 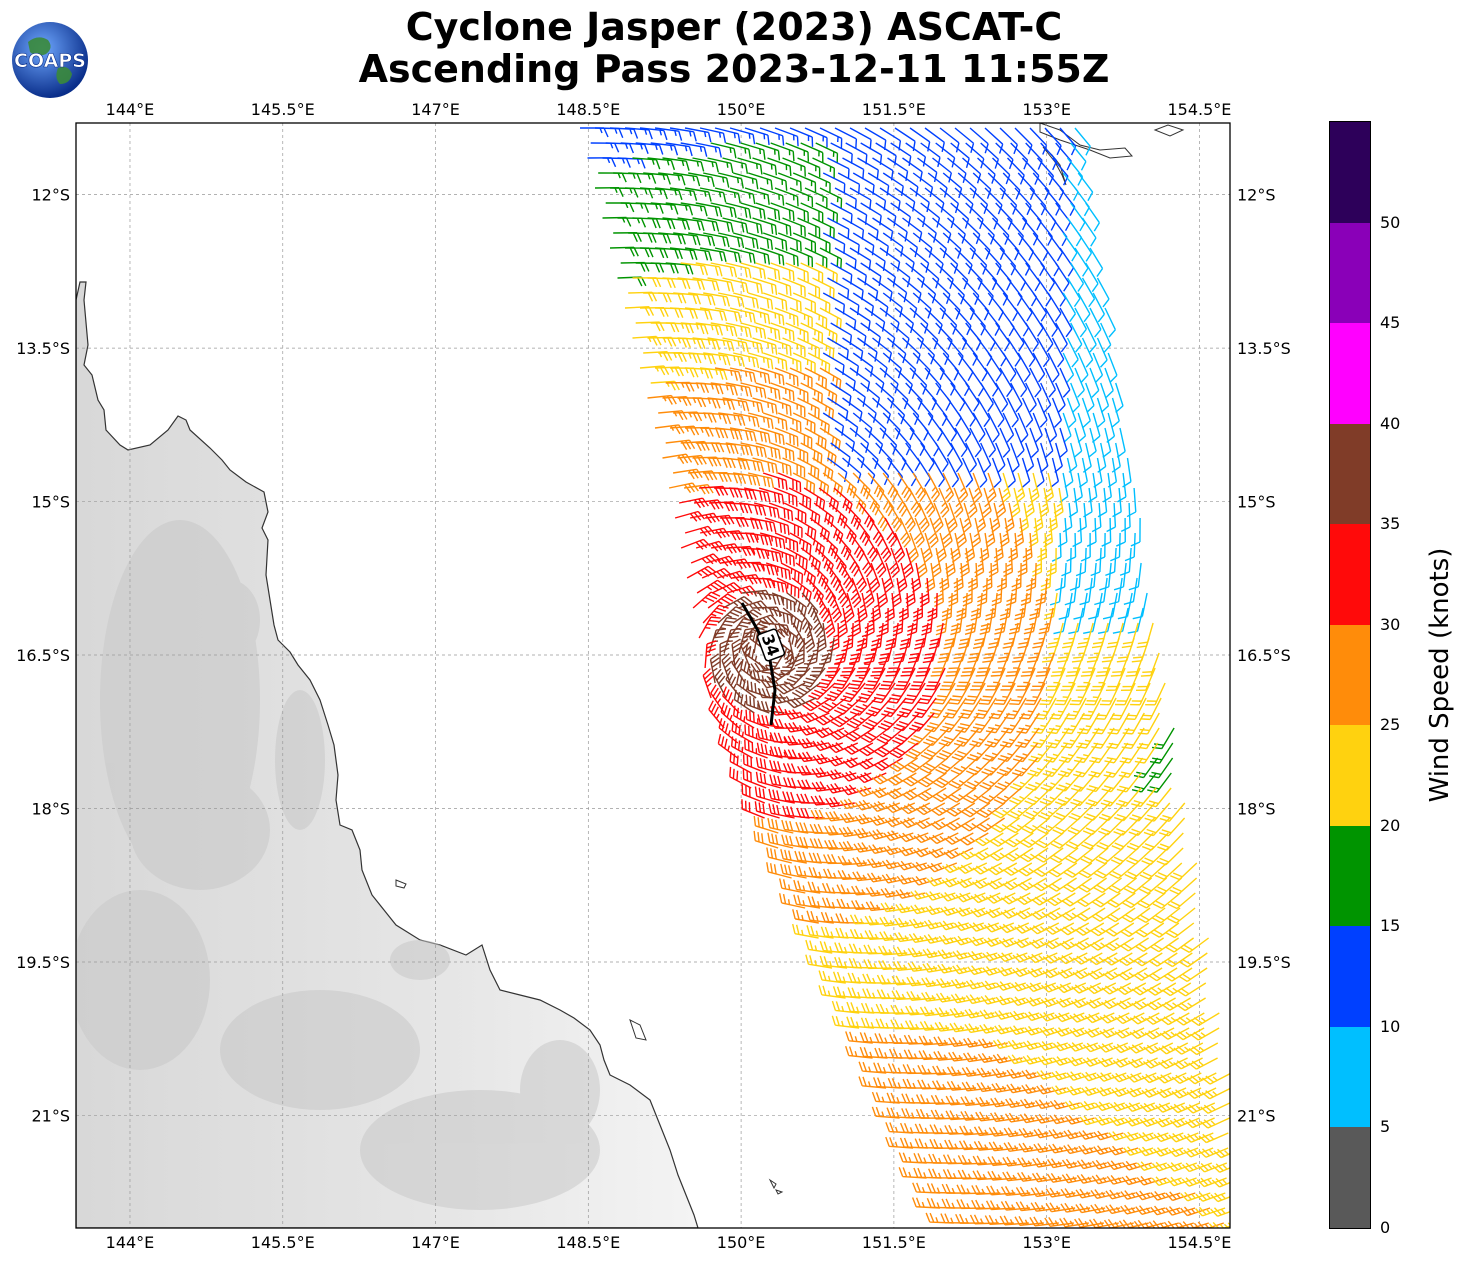 I want to click on colorbar-tick-label: 20, so click(x=1390, y=825).